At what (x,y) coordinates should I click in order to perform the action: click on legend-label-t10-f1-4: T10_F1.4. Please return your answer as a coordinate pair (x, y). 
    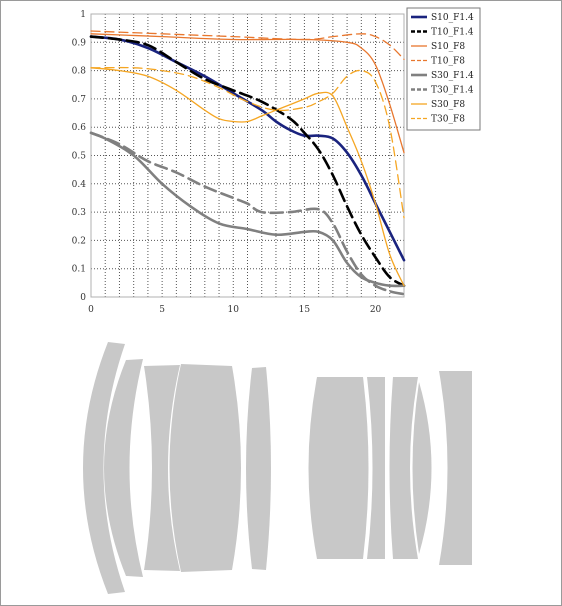
    Looking at the image, I should click on (452, 33).